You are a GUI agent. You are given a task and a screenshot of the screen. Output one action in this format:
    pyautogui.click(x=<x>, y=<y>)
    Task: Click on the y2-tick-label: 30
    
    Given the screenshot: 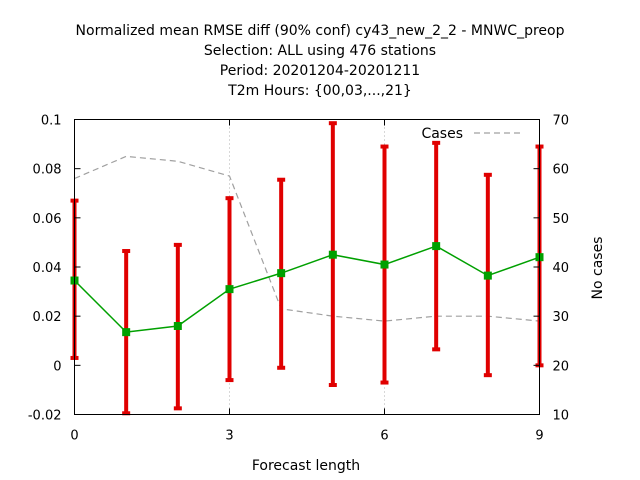 What is the action you would take?
    pyautogui.click(x=561, y=317)
    